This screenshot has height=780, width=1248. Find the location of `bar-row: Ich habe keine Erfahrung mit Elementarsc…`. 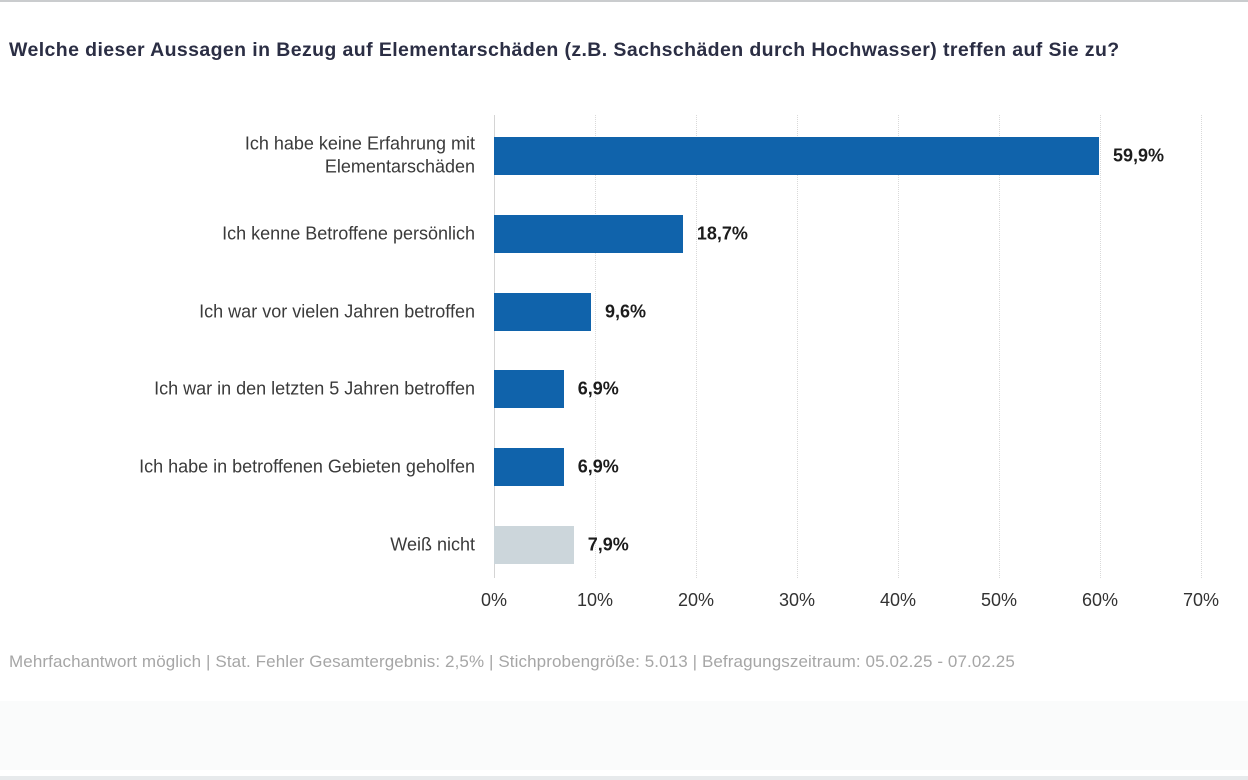

bar-row: Ich habe keine Erfahrung mit Elementarsc… is located at coordinates (624, 155).